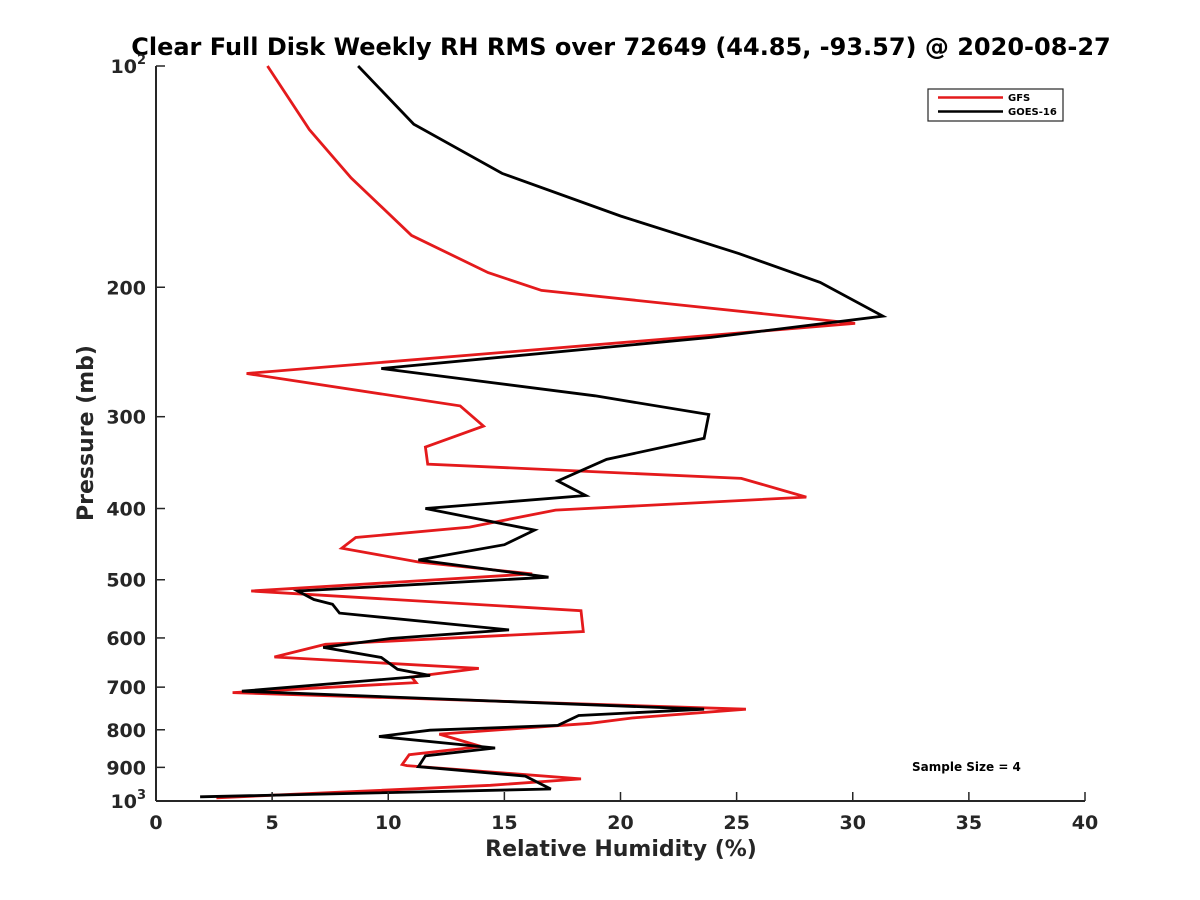 This screenshot has height=900, width=1200. What do you see at coordinates (1032, 112) in the screenshot?
I see `legend-label-goes16: GOES-16` at bounding box center [1032, 112].